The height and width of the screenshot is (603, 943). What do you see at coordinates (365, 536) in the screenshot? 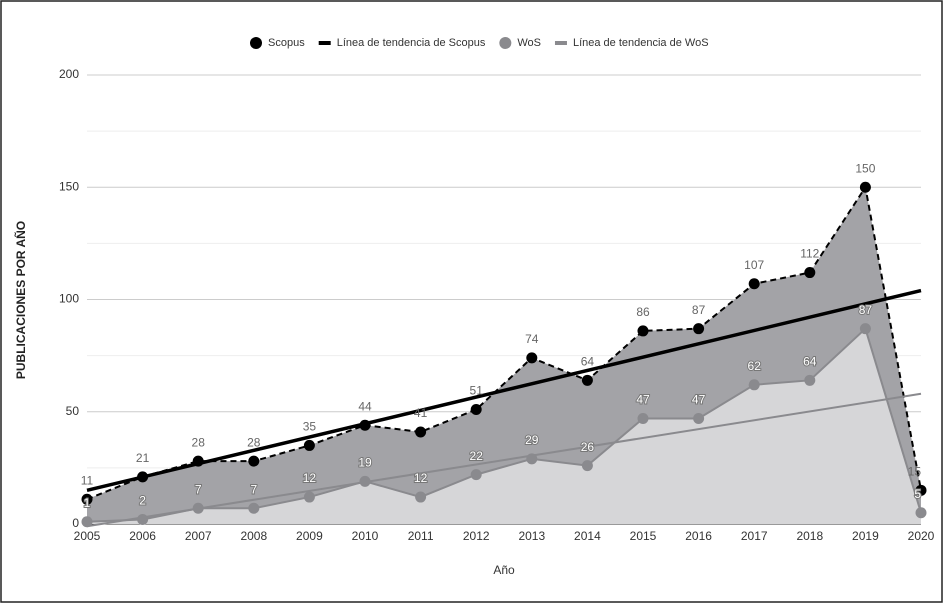
I see `x-tick-label: 2010` at bounding box center [365, 536].